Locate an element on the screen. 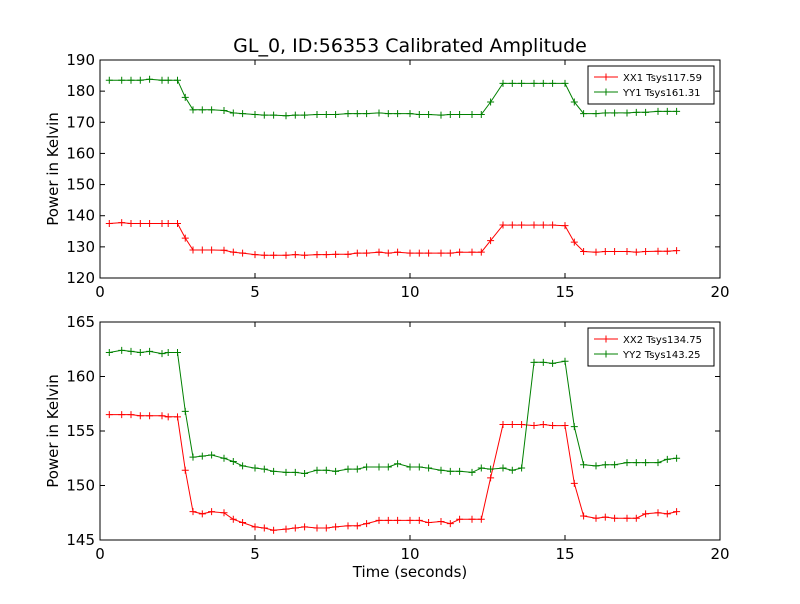  bottom-y-tick-label: 165 is located at coordinates (80, 322).